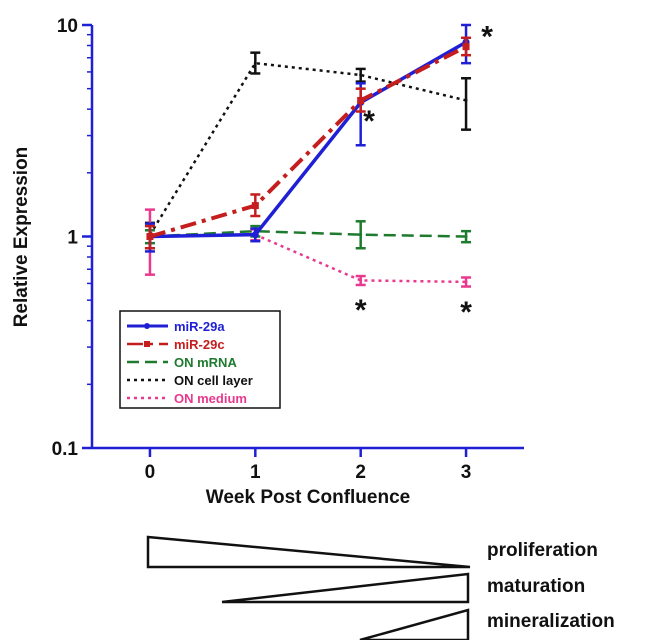 The height and width of the screenshot is (640, 652). I want to click on legend-entry-on-cell-layer: ON cell layer, so click(190, 380).